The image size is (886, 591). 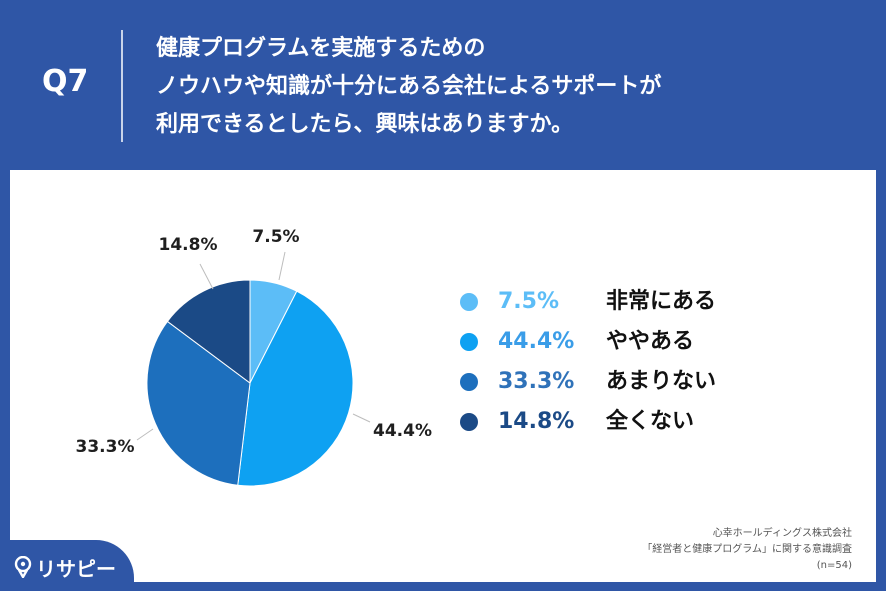 I want to click on source-line-1: 心幸ホールディングス株式会社, so click(x=782, y=533).